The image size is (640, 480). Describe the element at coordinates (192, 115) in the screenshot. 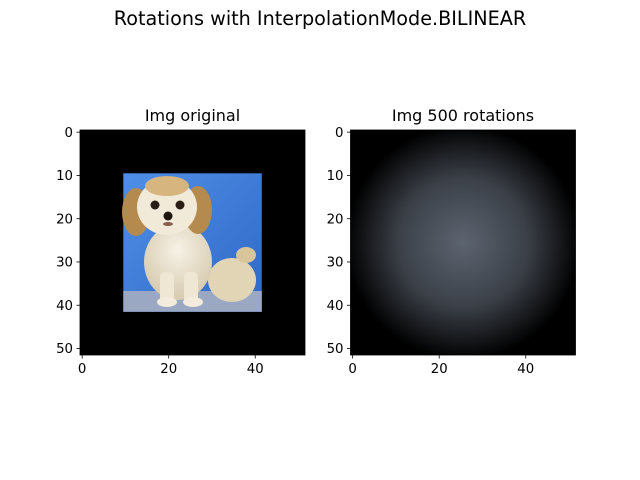

I see `panel-original-title: Img original` at that location.